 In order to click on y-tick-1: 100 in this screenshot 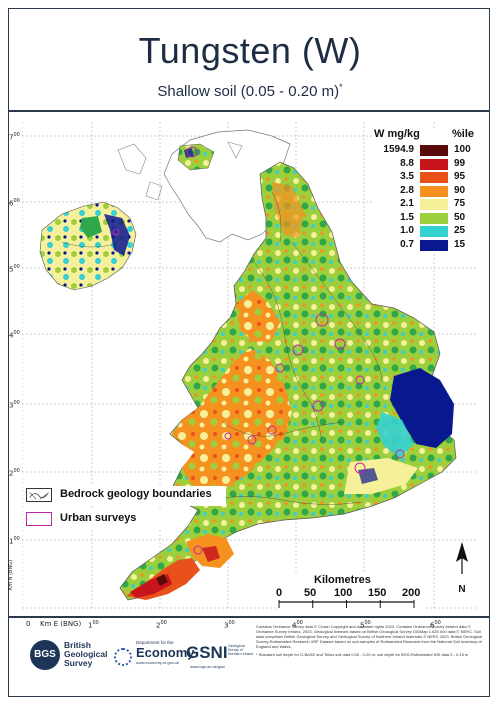, I will do `click(14, 541)`.